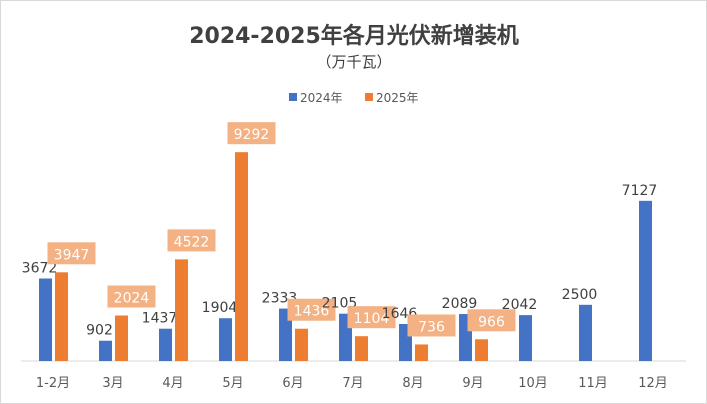 Image resolution: width=707 pixels, height=404 pixels. I want to click on data-label-2025: 736, so click(431, 327).